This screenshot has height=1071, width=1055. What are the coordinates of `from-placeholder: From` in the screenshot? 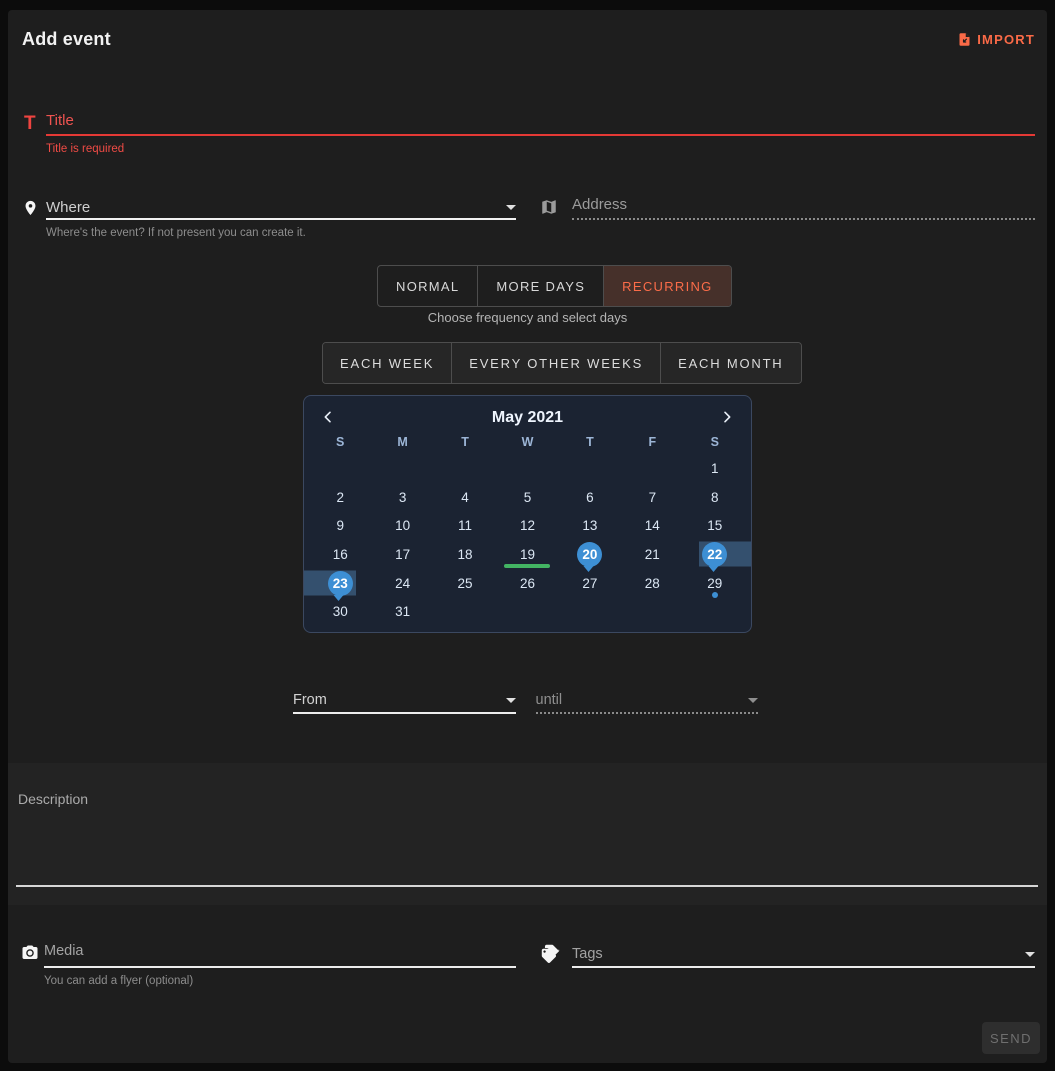 It's located at (310, 700).